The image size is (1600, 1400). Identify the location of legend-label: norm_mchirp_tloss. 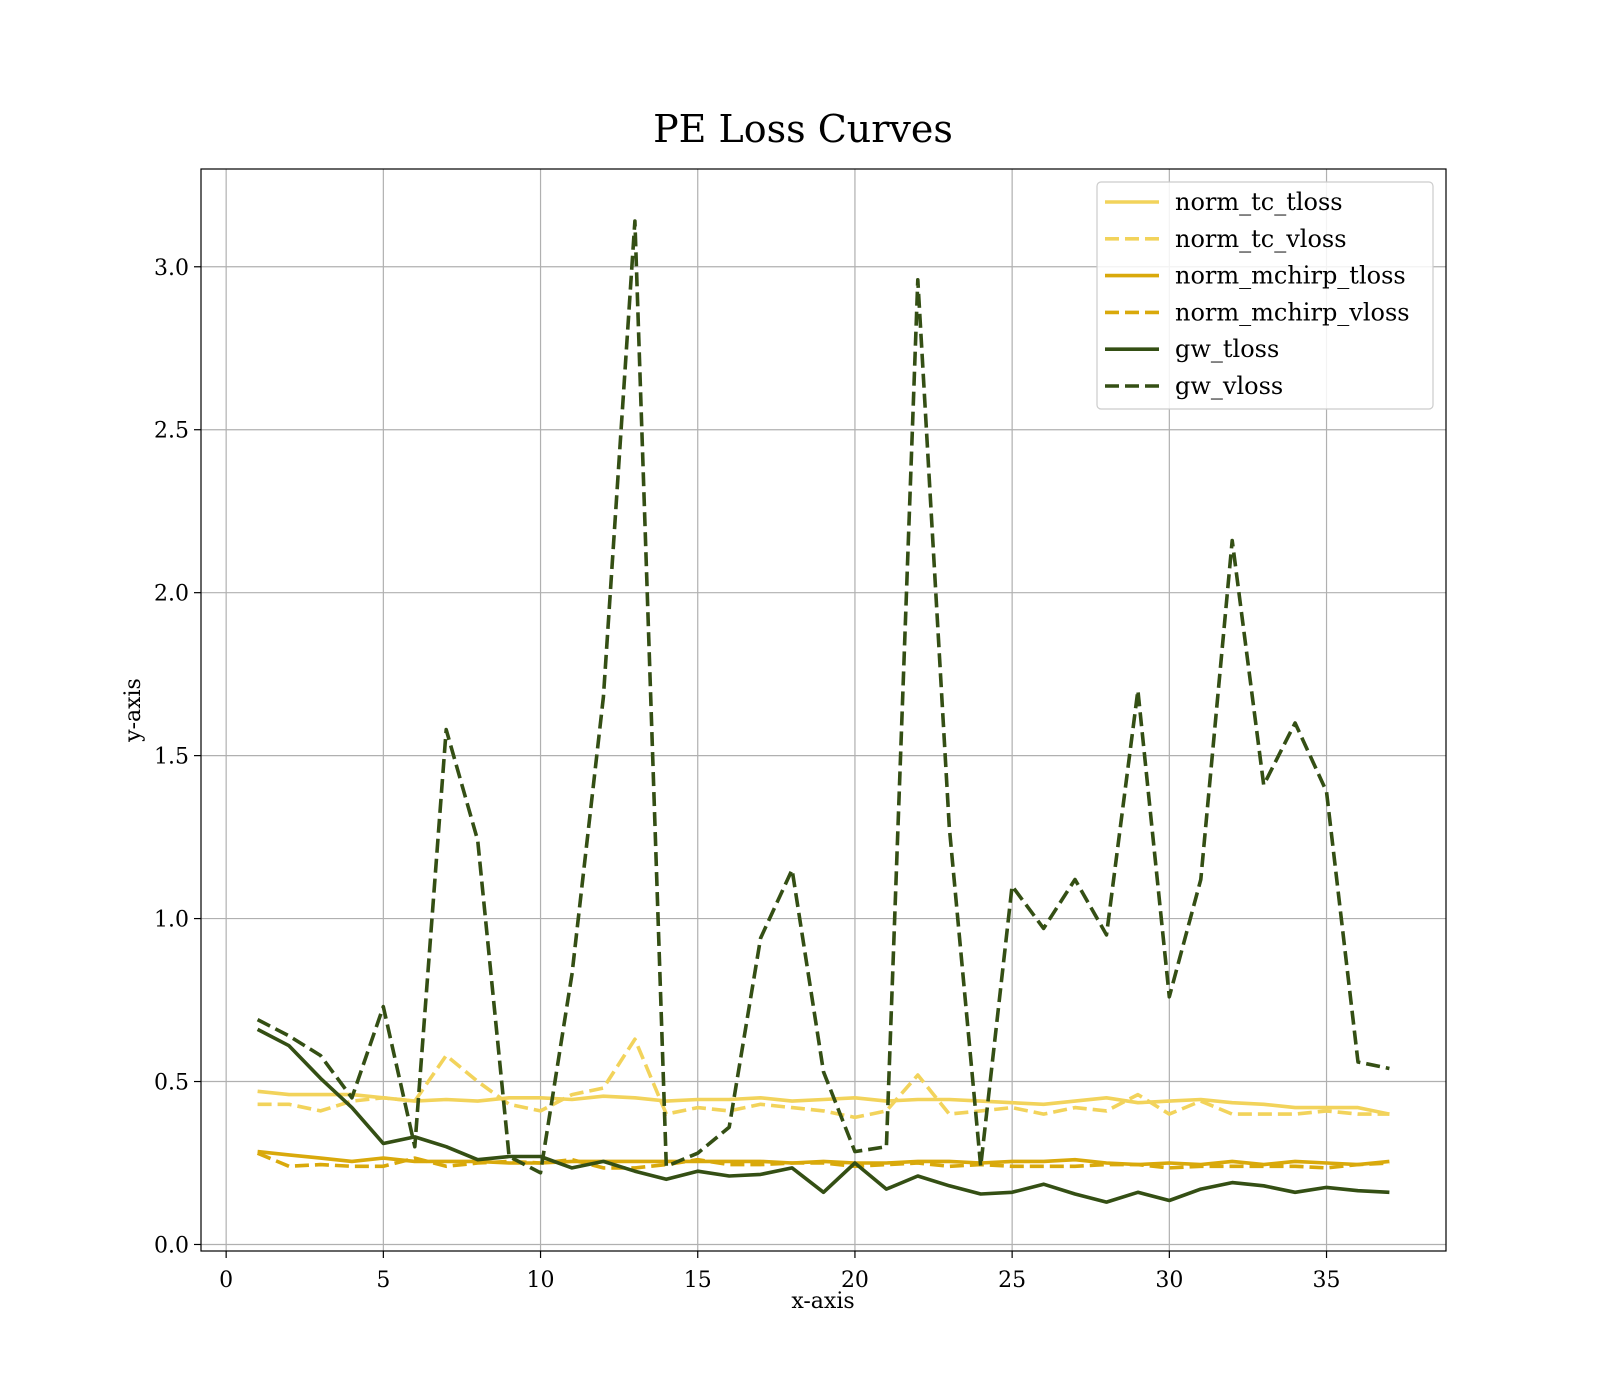
(1290, 276).